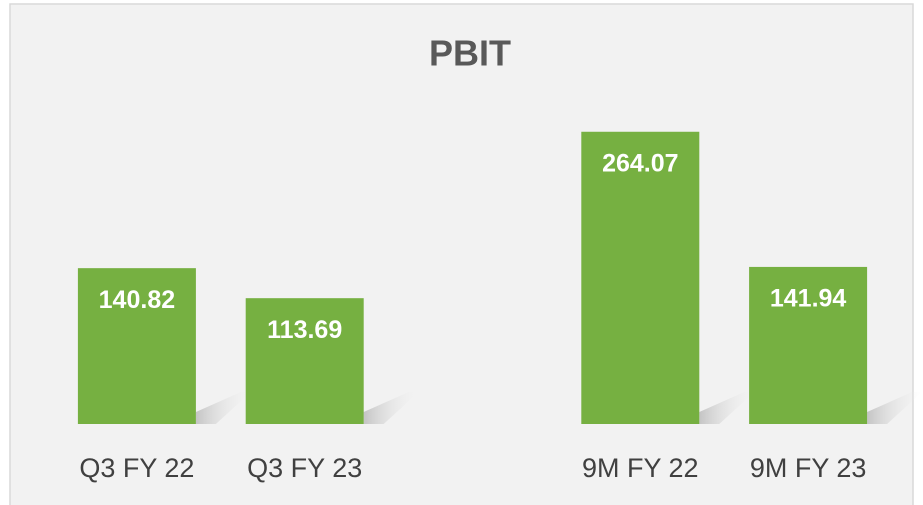 The height and width of the screenshot is (505, 923). I want to click on value-label: 141.94, so click(808, 299).